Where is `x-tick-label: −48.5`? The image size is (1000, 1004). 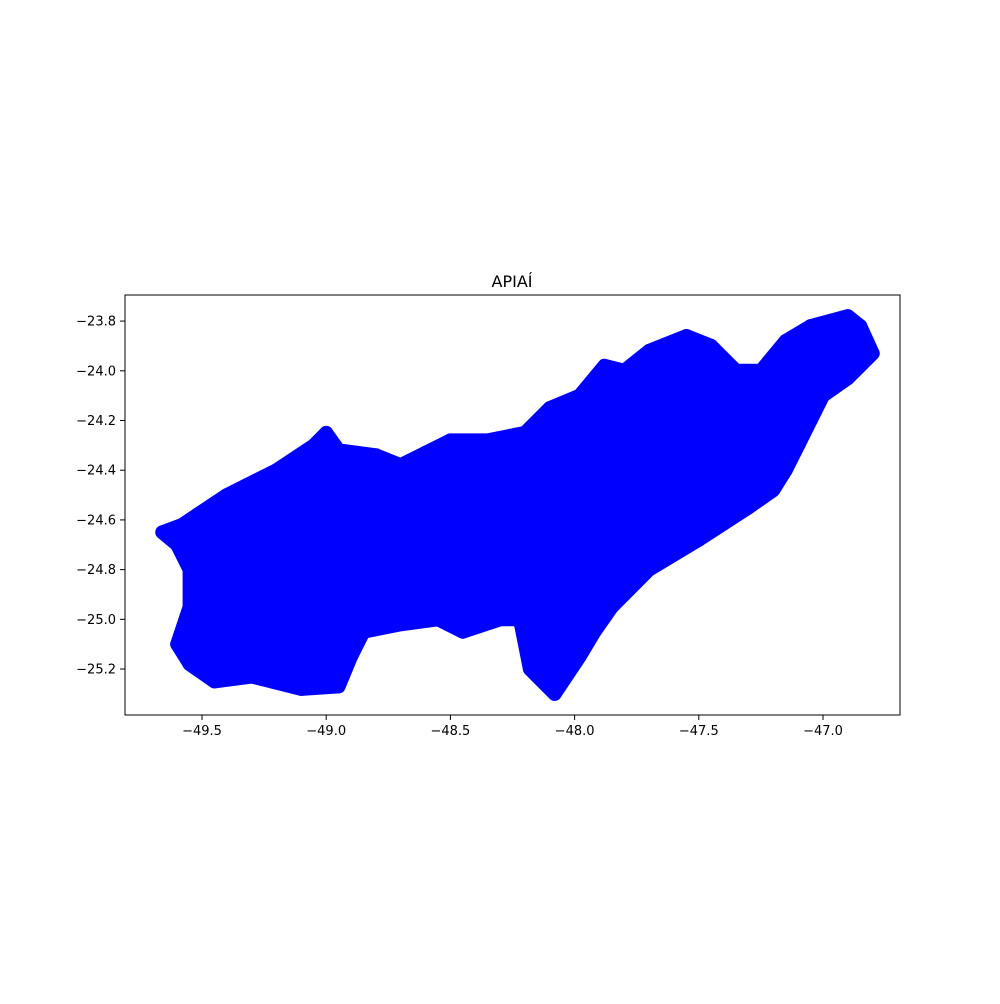
x-tick-label: −48.5 is located at coordinates (450, 731).